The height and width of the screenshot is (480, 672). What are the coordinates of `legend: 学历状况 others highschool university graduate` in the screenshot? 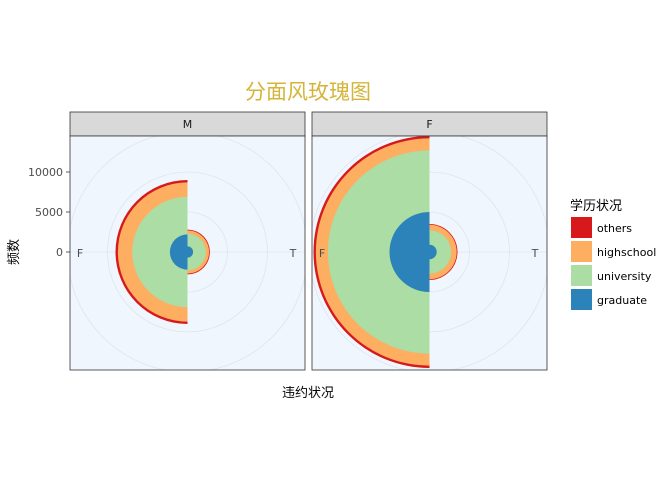 It's located at (613, 254).